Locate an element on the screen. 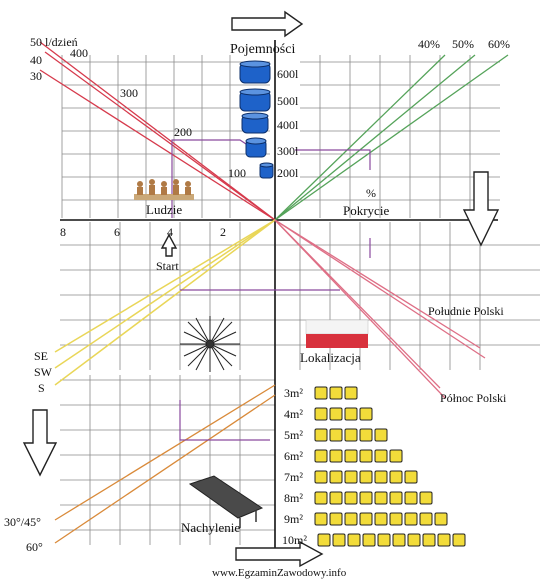 This screenshot has height=580, width=555. coverage-lines is located at coordinates (391, 137).